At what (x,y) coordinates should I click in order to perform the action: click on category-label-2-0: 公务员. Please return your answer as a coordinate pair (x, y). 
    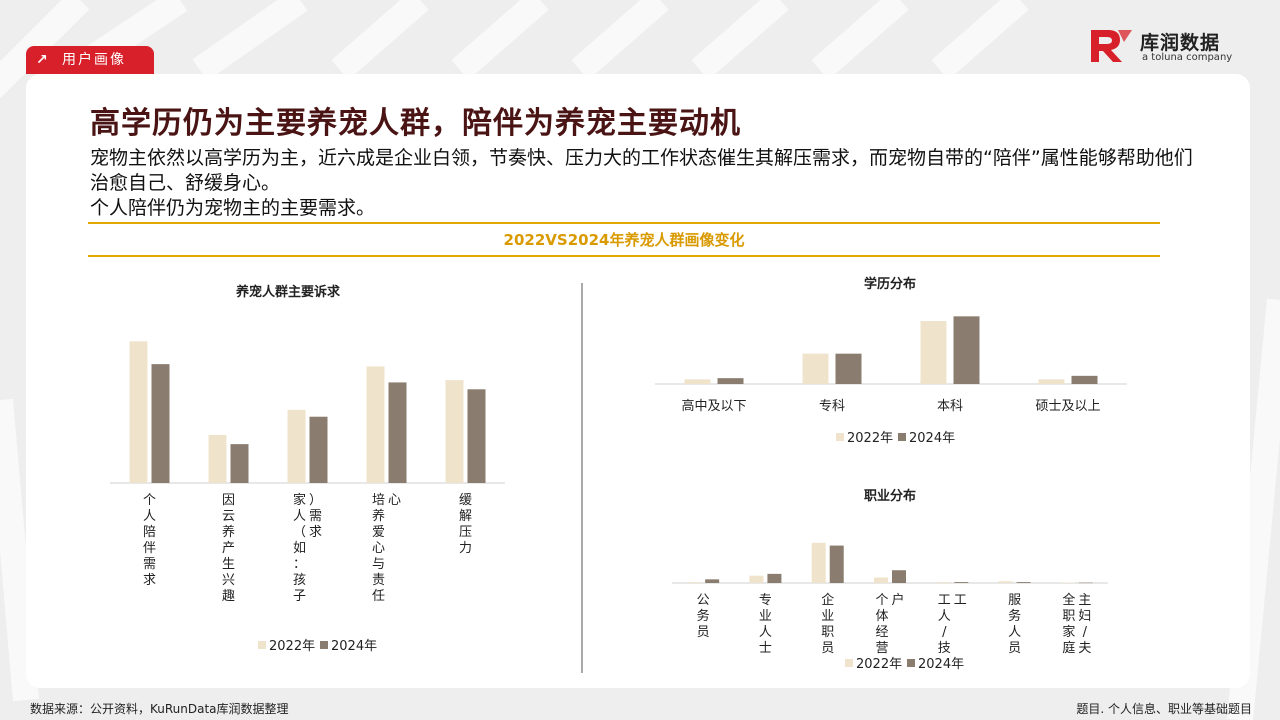
    Looking at the image, I should click on (703, 616).